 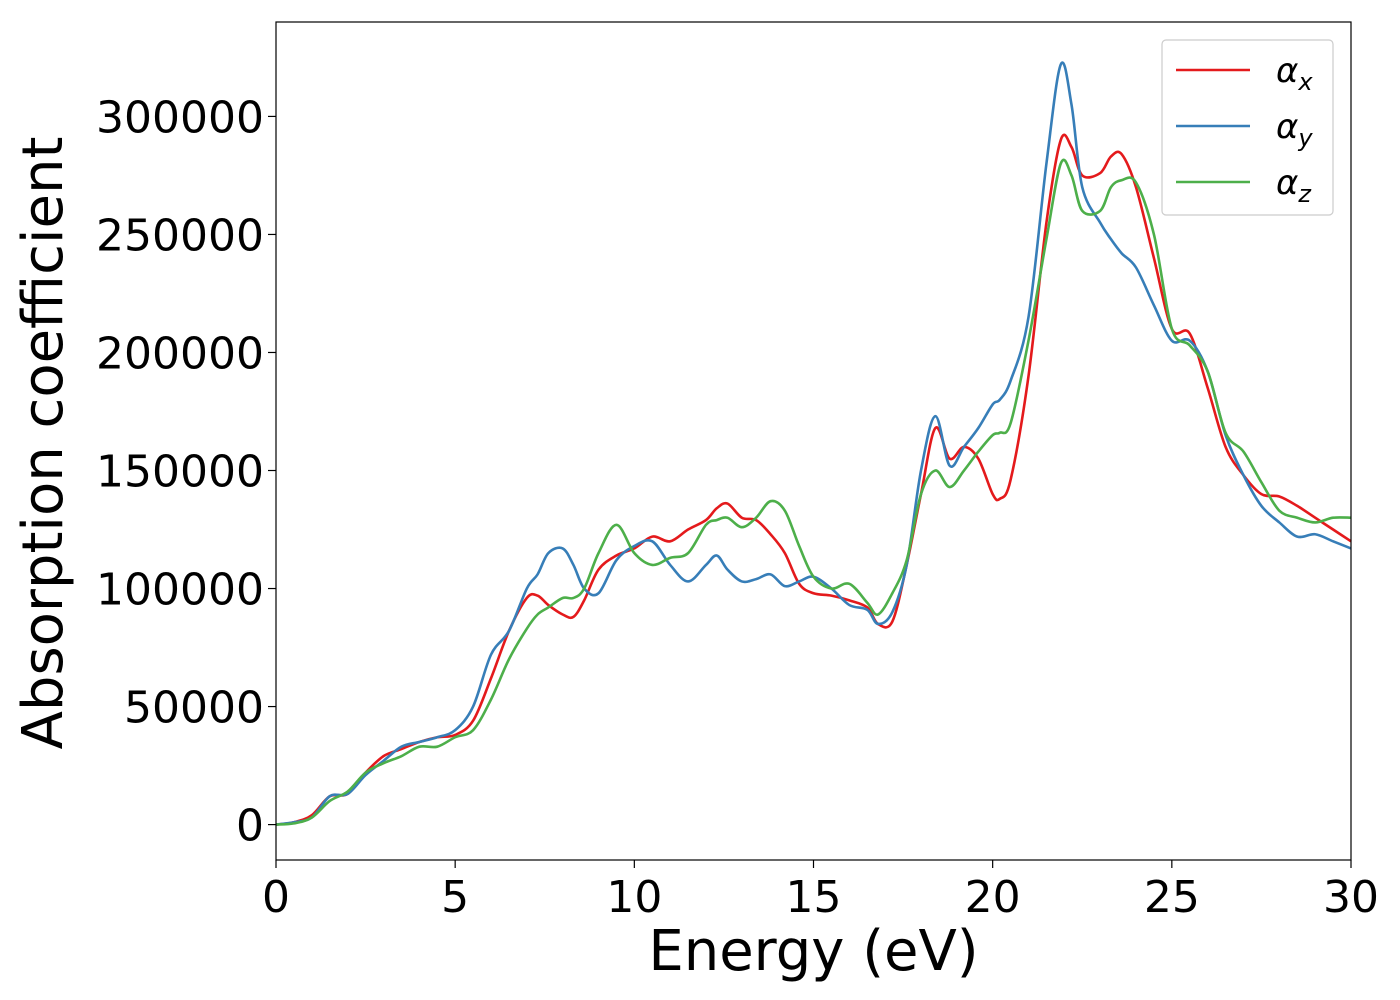 What do you see at coordinates (250, 826) in the screenshot?
I see `y-tick-label: 0` at bounding box center [250, 826].